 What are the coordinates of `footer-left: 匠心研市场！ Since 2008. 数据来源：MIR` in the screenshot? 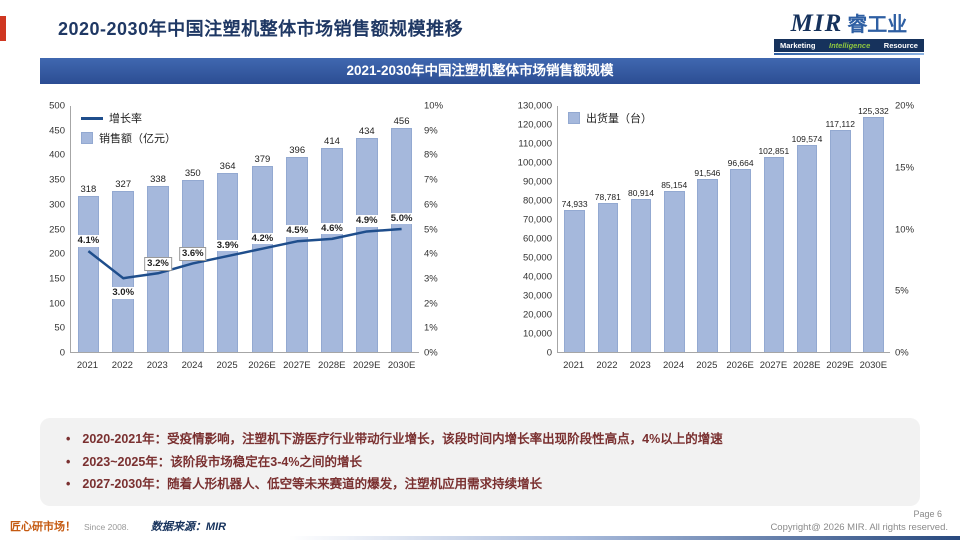 It's located at (118, 526).